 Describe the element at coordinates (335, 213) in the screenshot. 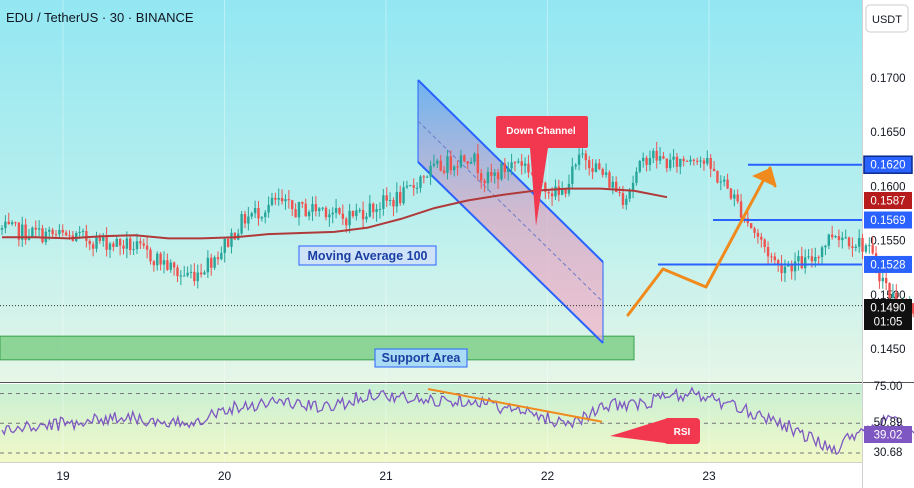

I see `moving-average-100-line` at that location.